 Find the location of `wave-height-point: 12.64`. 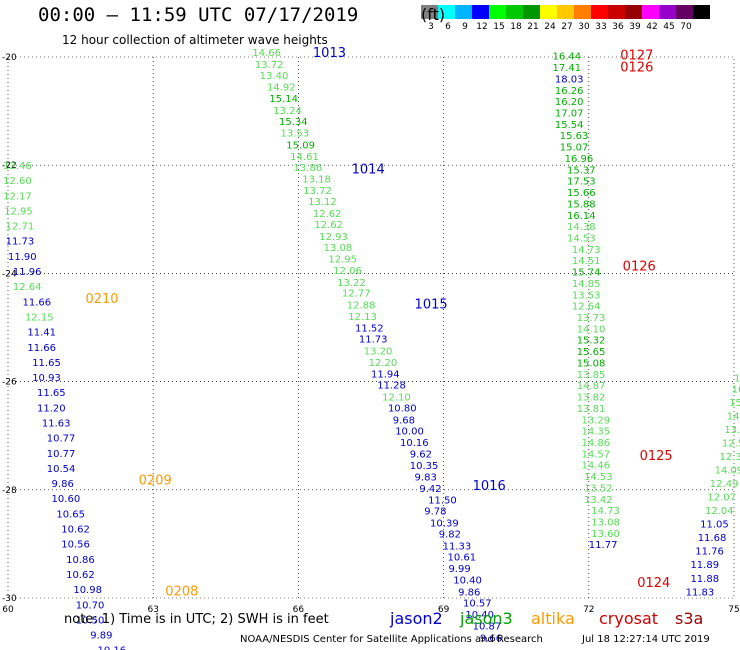

wave-height-point: 12.64 is located at coordinates (586, 307).